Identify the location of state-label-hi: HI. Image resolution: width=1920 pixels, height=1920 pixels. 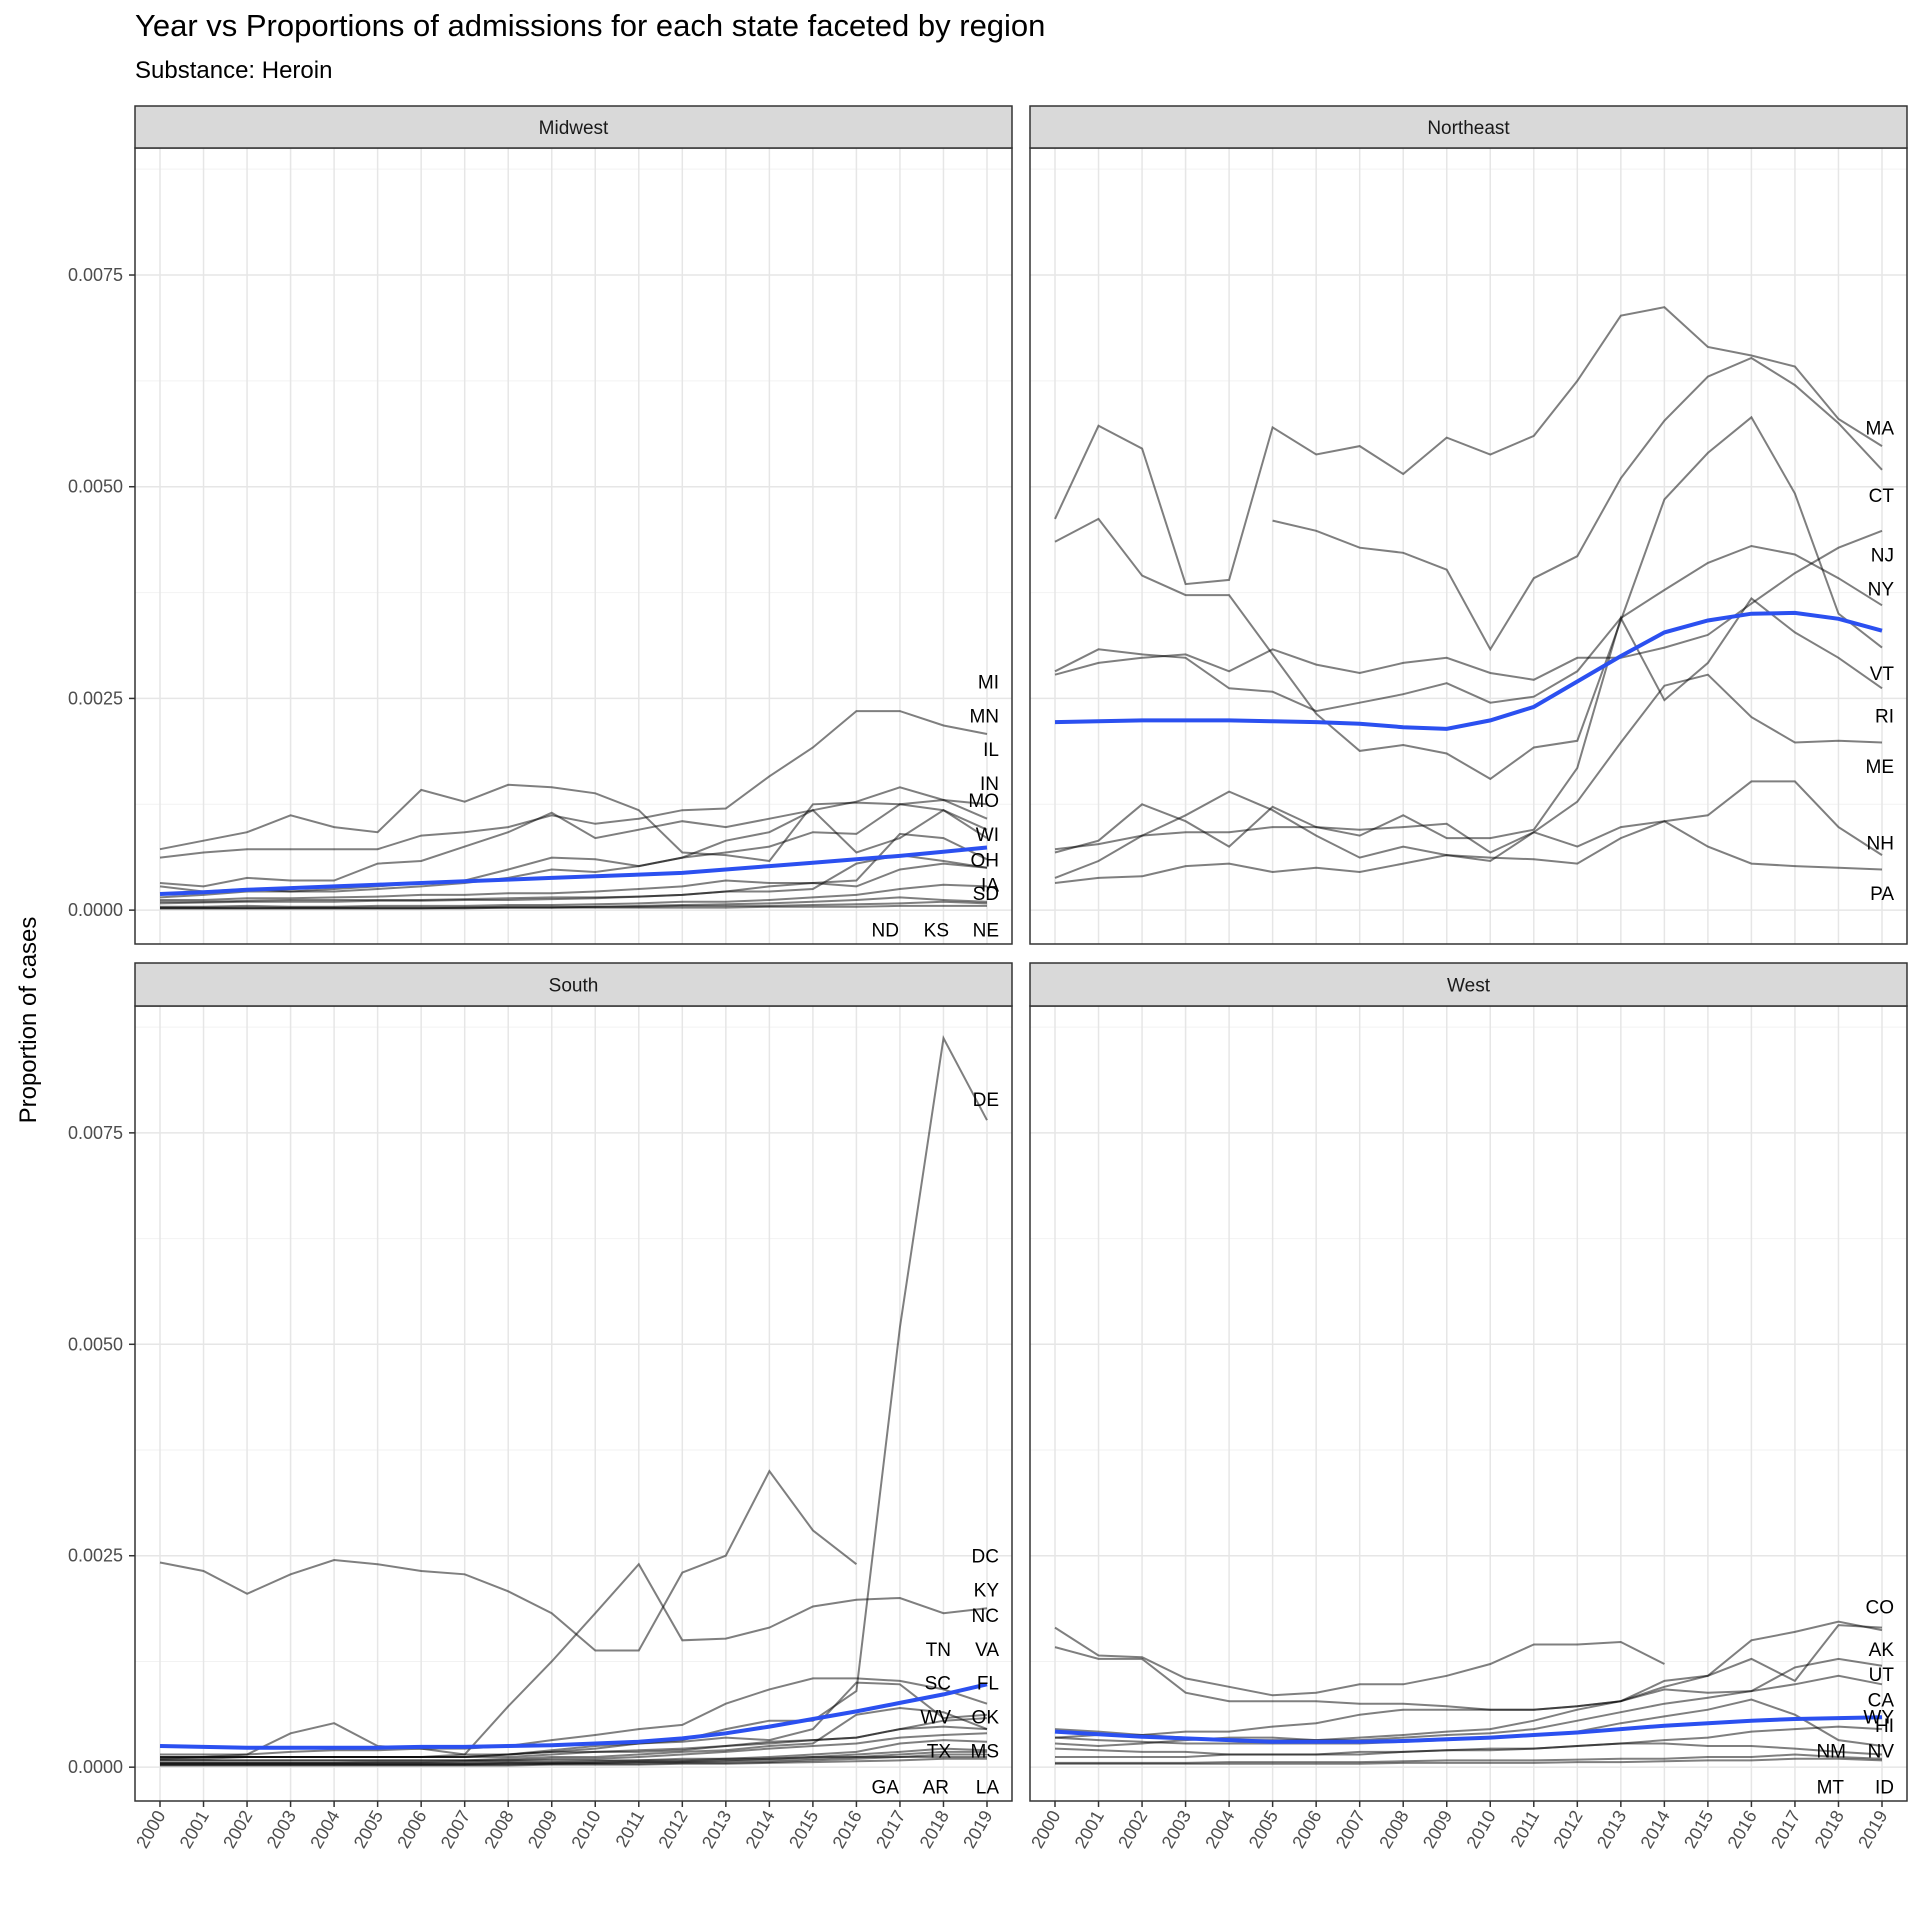
(1884, 1726).